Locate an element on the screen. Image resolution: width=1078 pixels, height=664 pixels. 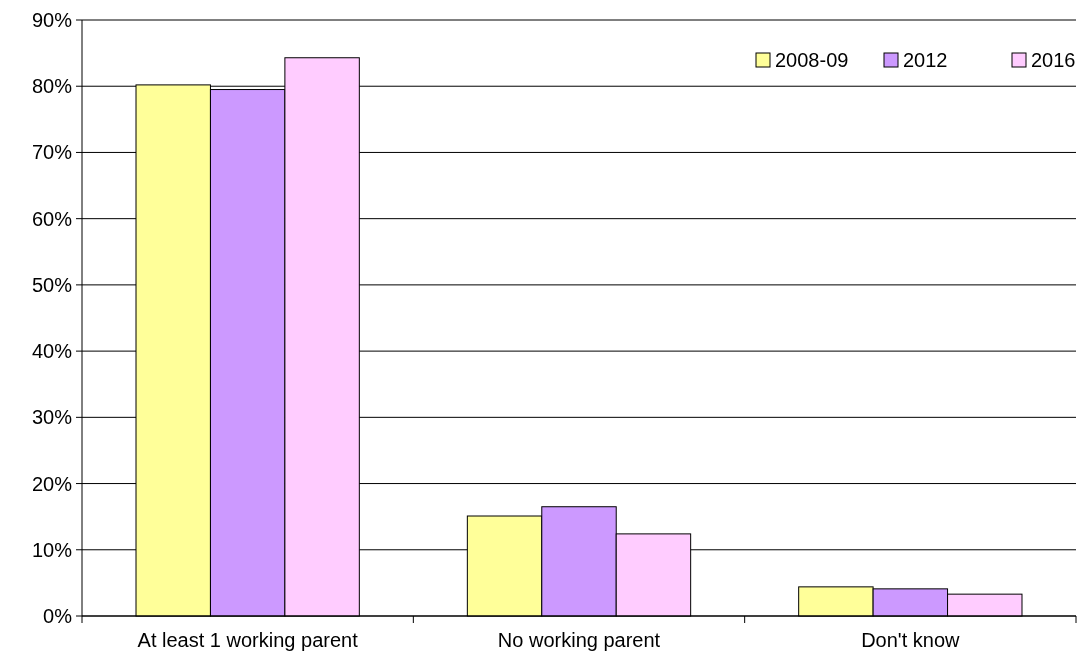
legend-label: 2016 is located at coordinates (1053, 60).